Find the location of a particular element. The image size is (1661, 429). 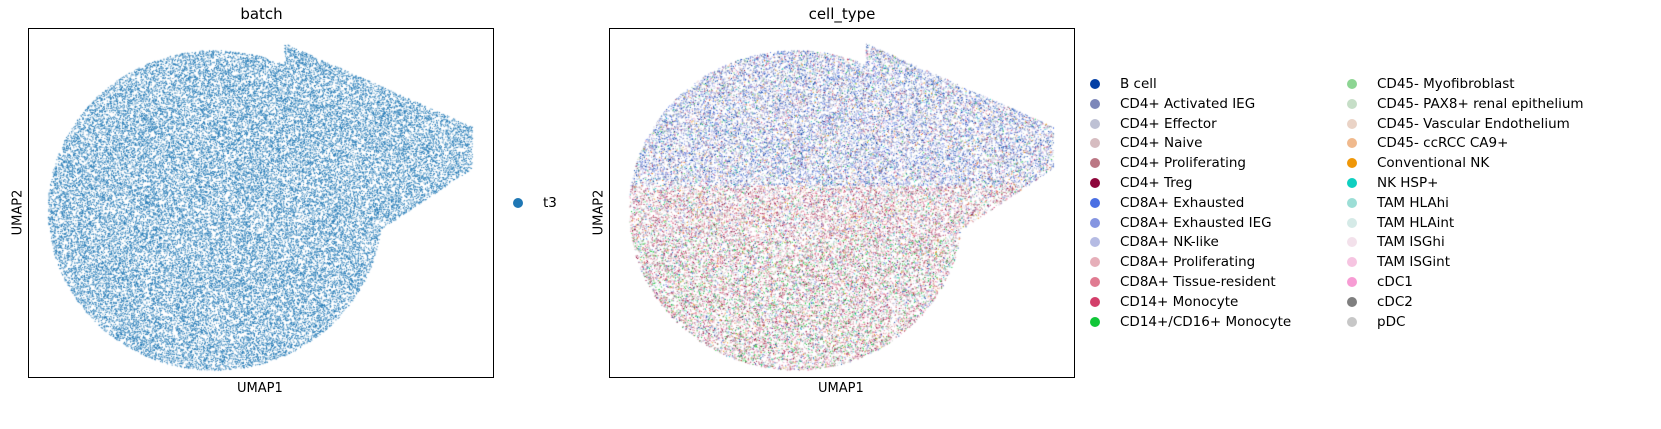

legend-label: cDC1 is located at coordinates (1395, 282).